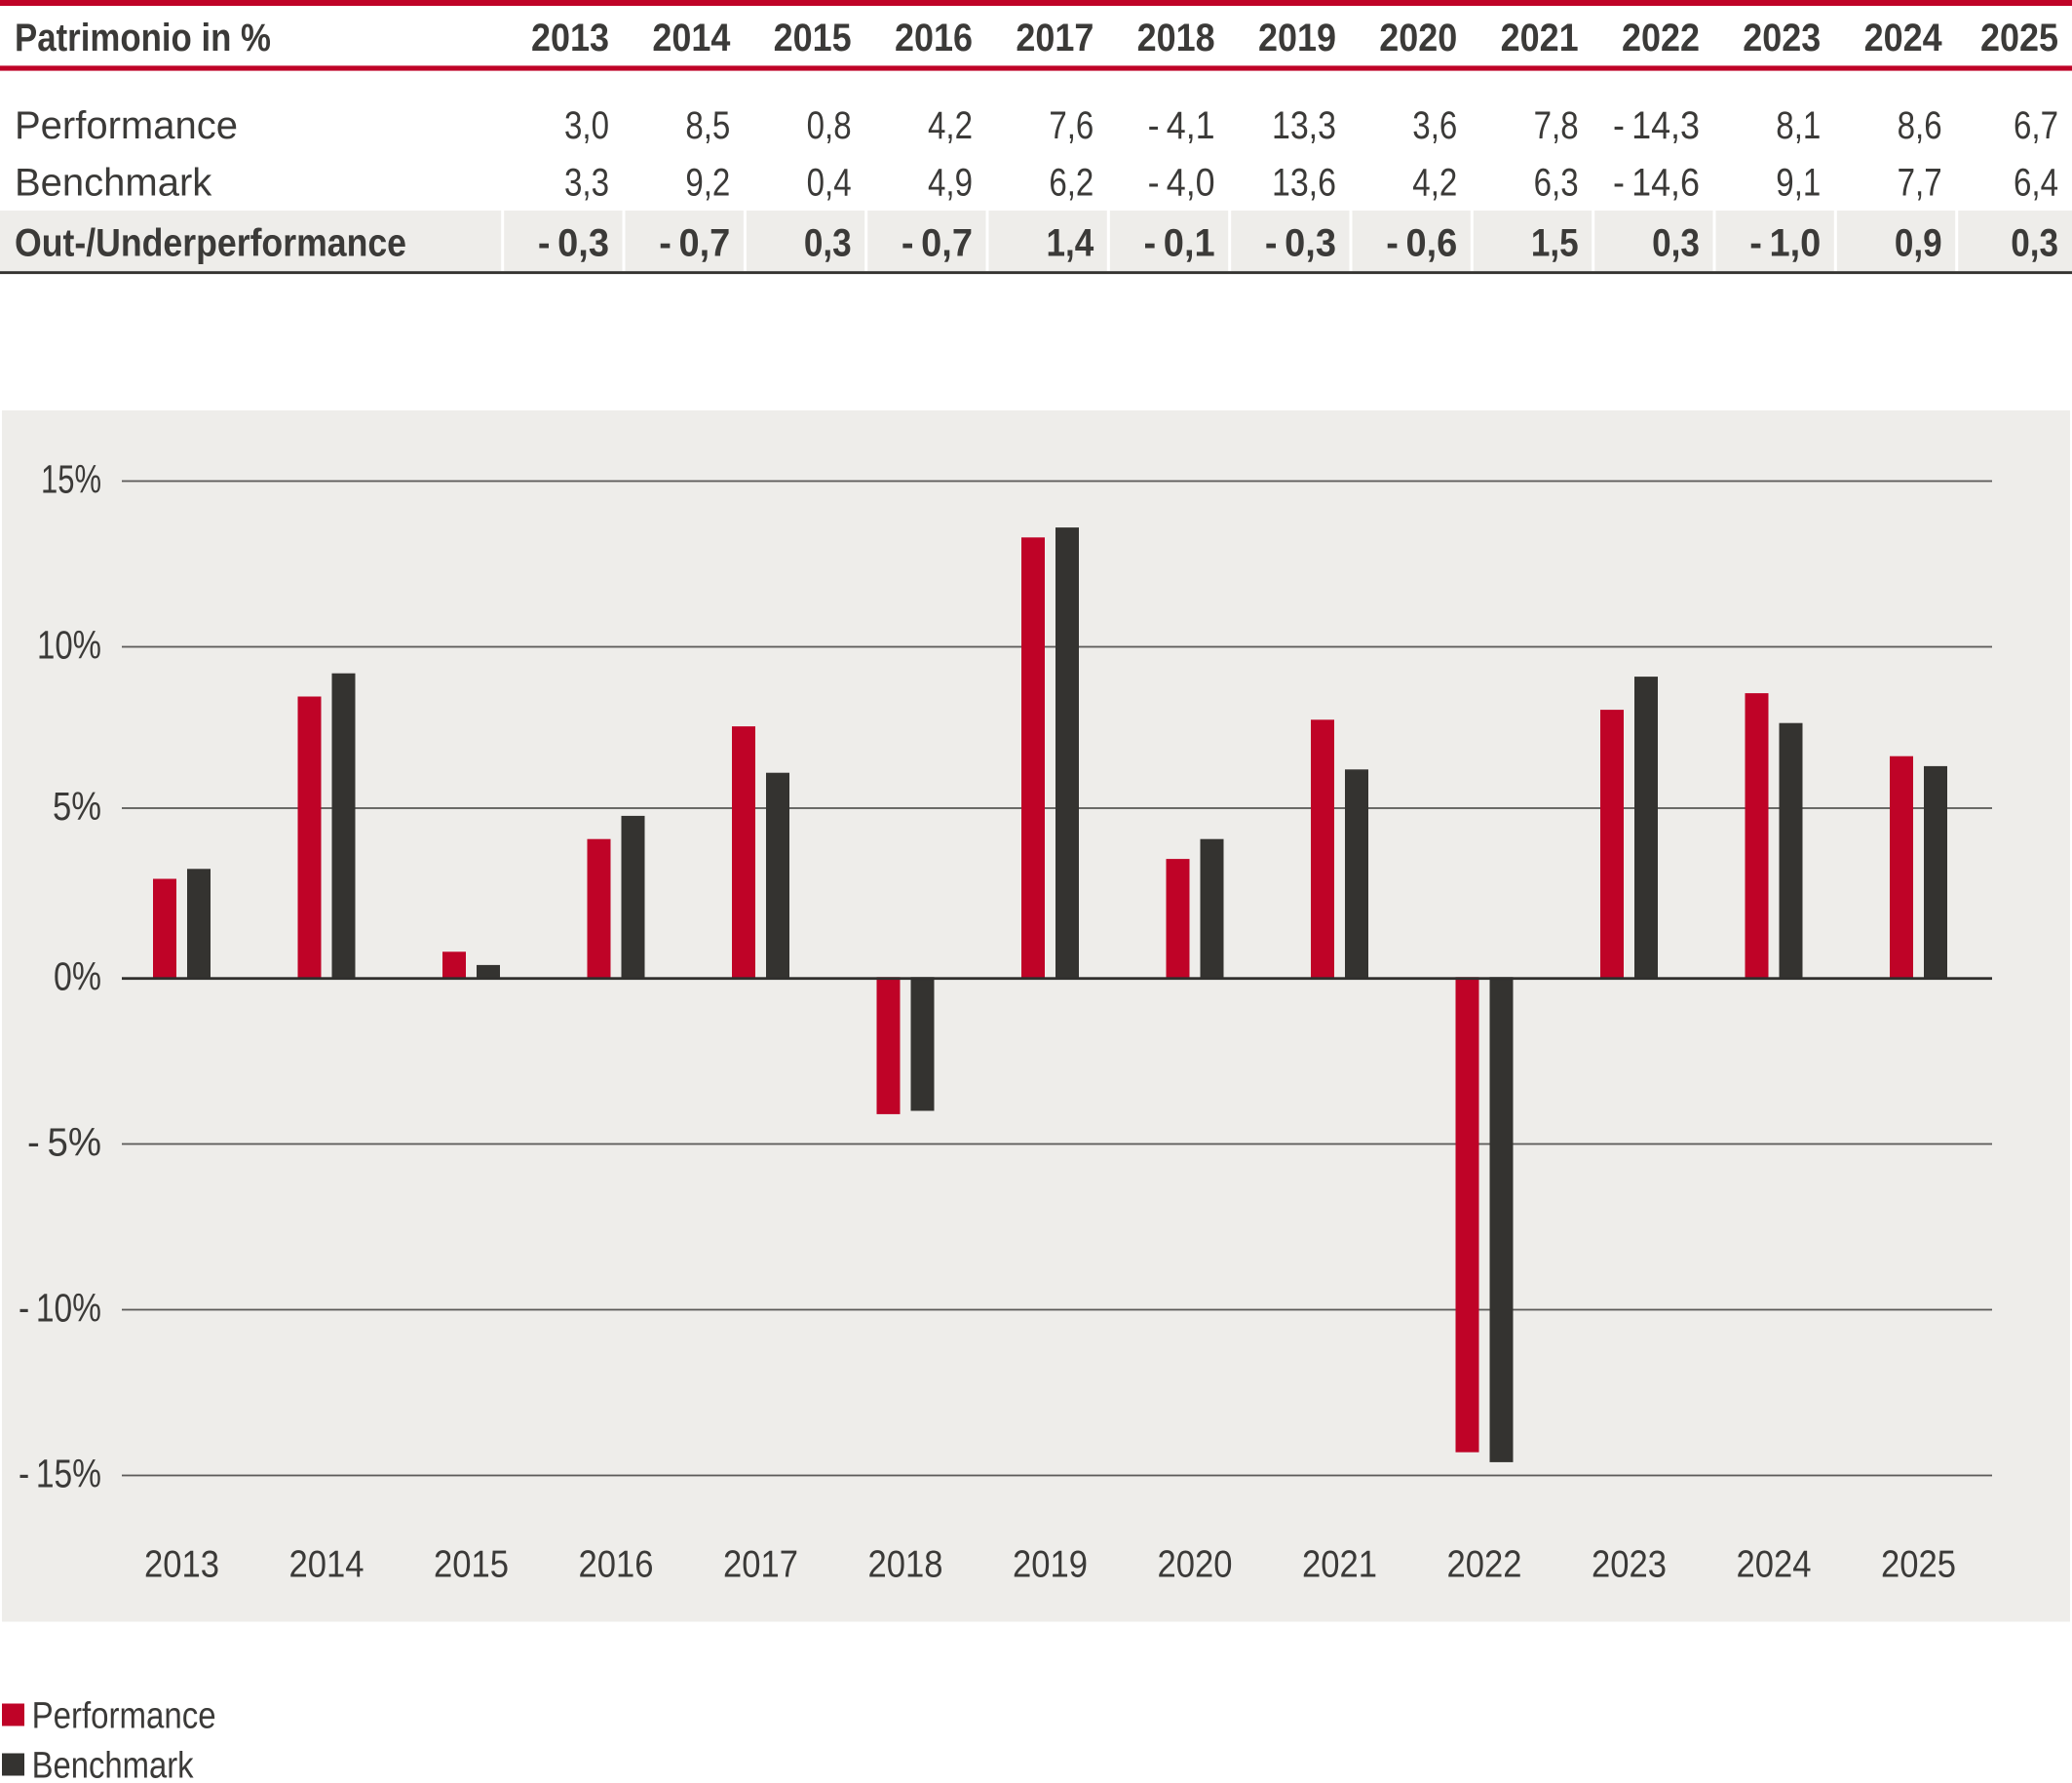 The height and width of the screenshot is (1783, 2072). I want to click on svg-text: - 0,6, so click(1421, 243).